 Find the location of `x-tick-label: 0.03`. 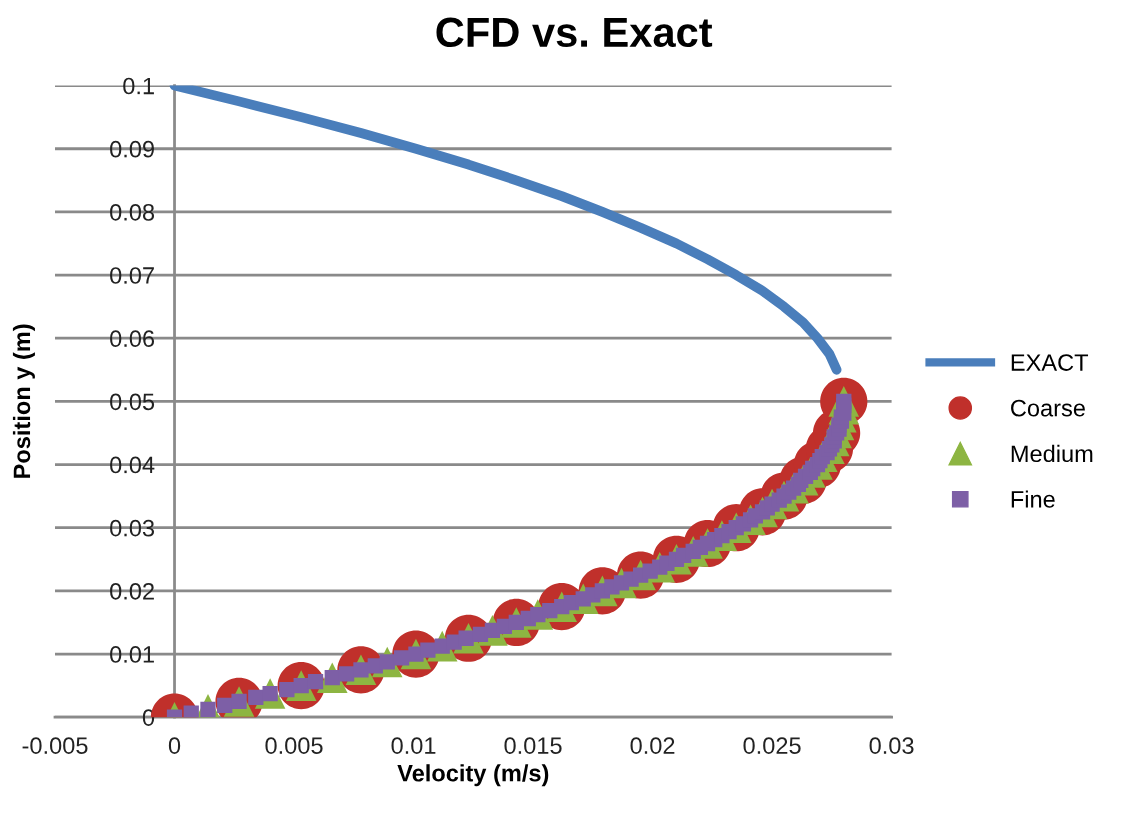

x-tick-label: 0.03 is located at coordinates (891, 745).